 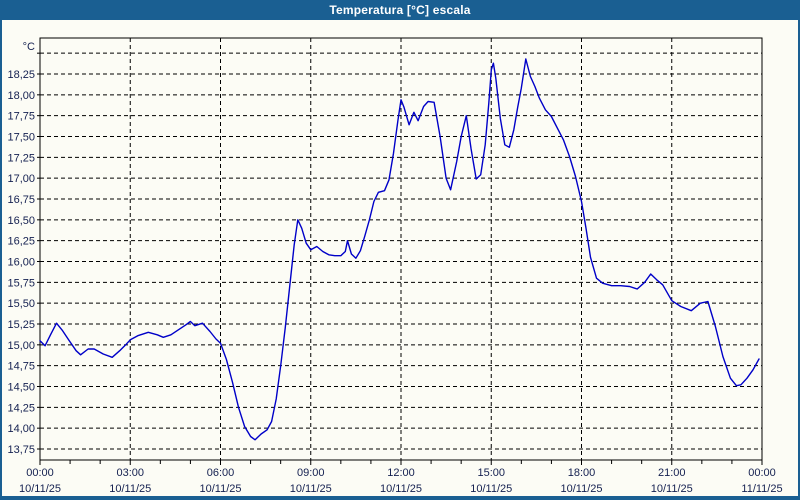 What do you see at coordinates (21, 138) in the screenshot?
I see `svg-text: 17,50` at bounding box center [21, 138].